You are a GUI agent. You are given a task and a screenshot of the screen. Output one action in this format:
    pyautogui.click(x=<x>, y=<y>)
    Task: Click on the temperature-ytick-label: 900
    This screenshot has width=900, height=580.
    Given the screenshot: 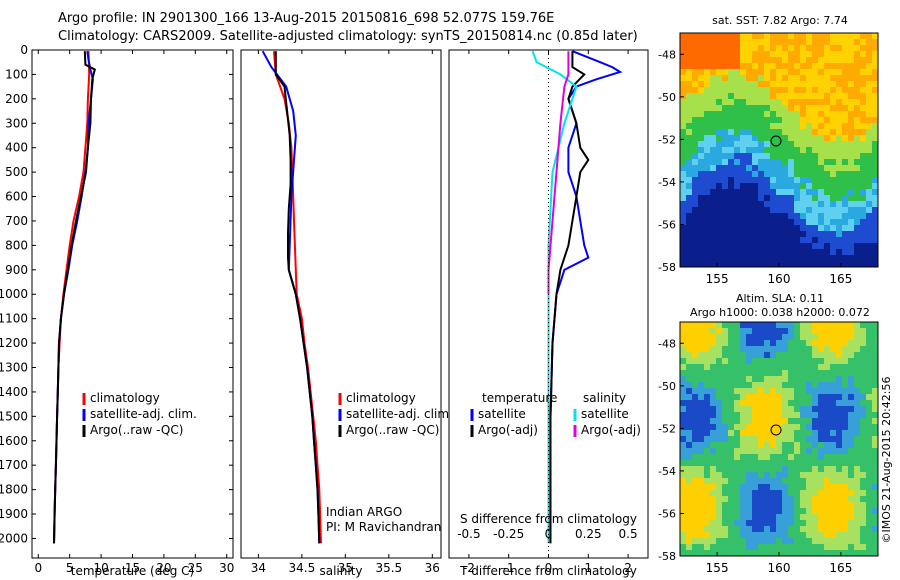 What is the action you would take?
    pyautogui.click(x=16, y=270)
    